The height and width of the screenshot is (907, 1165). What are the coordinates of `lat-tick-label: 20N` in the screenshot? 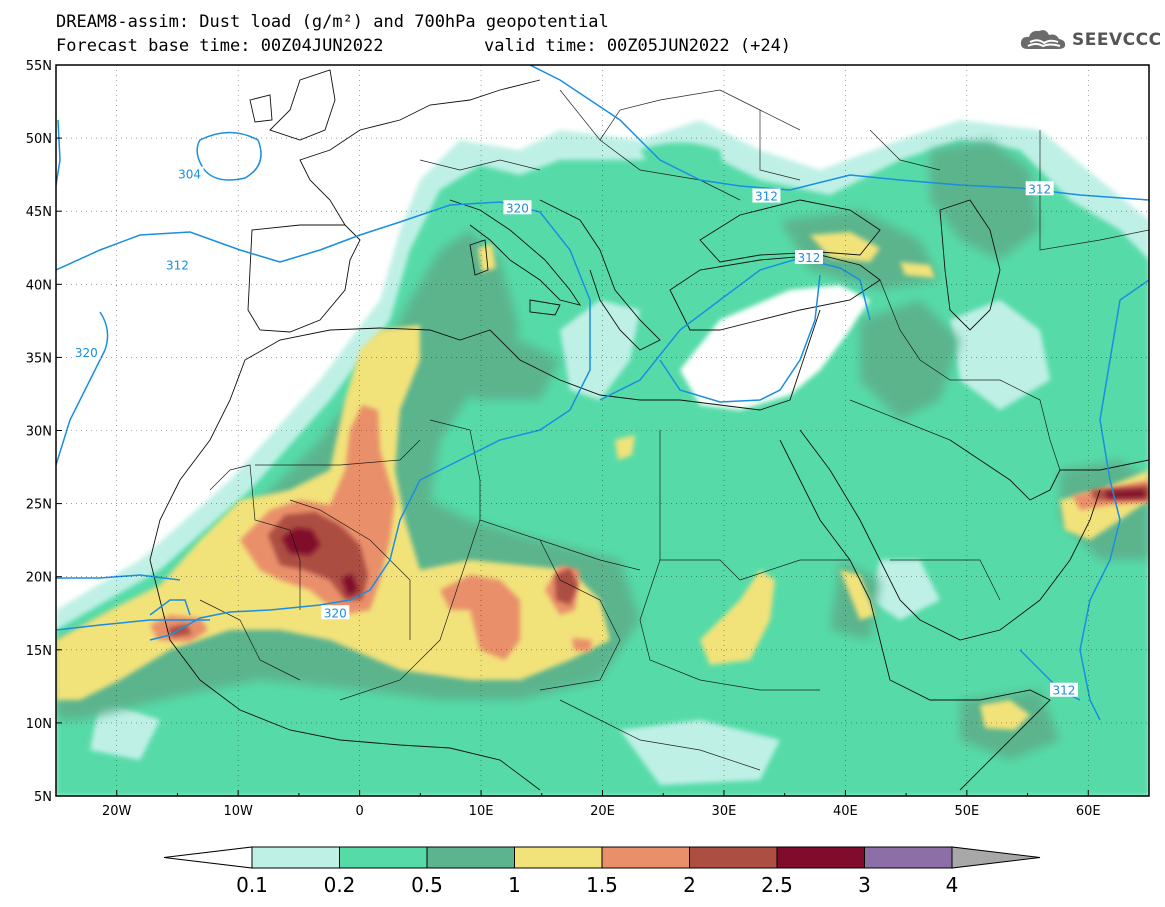 It's located at (39, 578).